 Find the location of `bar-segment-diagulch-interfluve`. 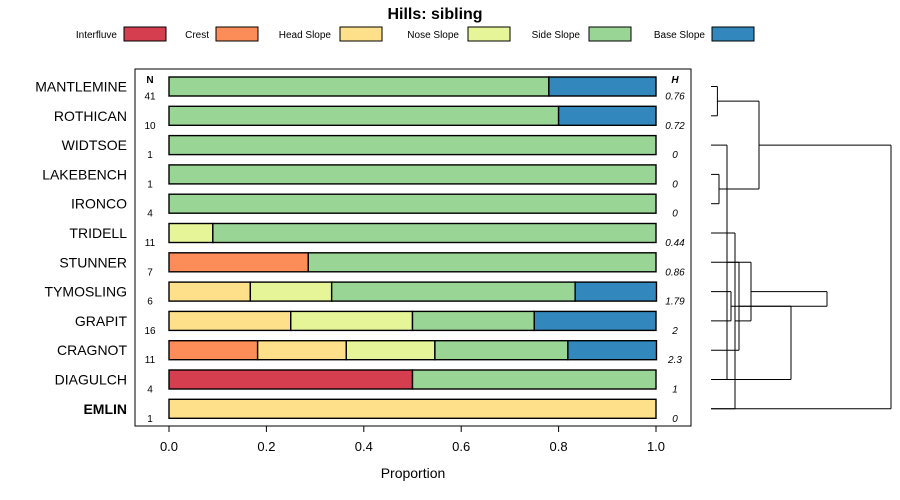

bar-segment-diagulch-interfluve is located at coordinates (291, 379).